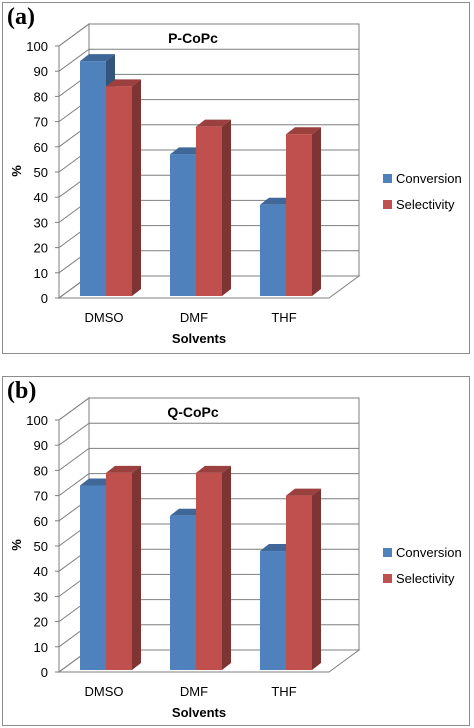 The height and width of the screenshot is (728, 474). Describe the element at coordinates (41, 622) in the screenshot. I see `chart-1-y-tick-label: 20` at that location.